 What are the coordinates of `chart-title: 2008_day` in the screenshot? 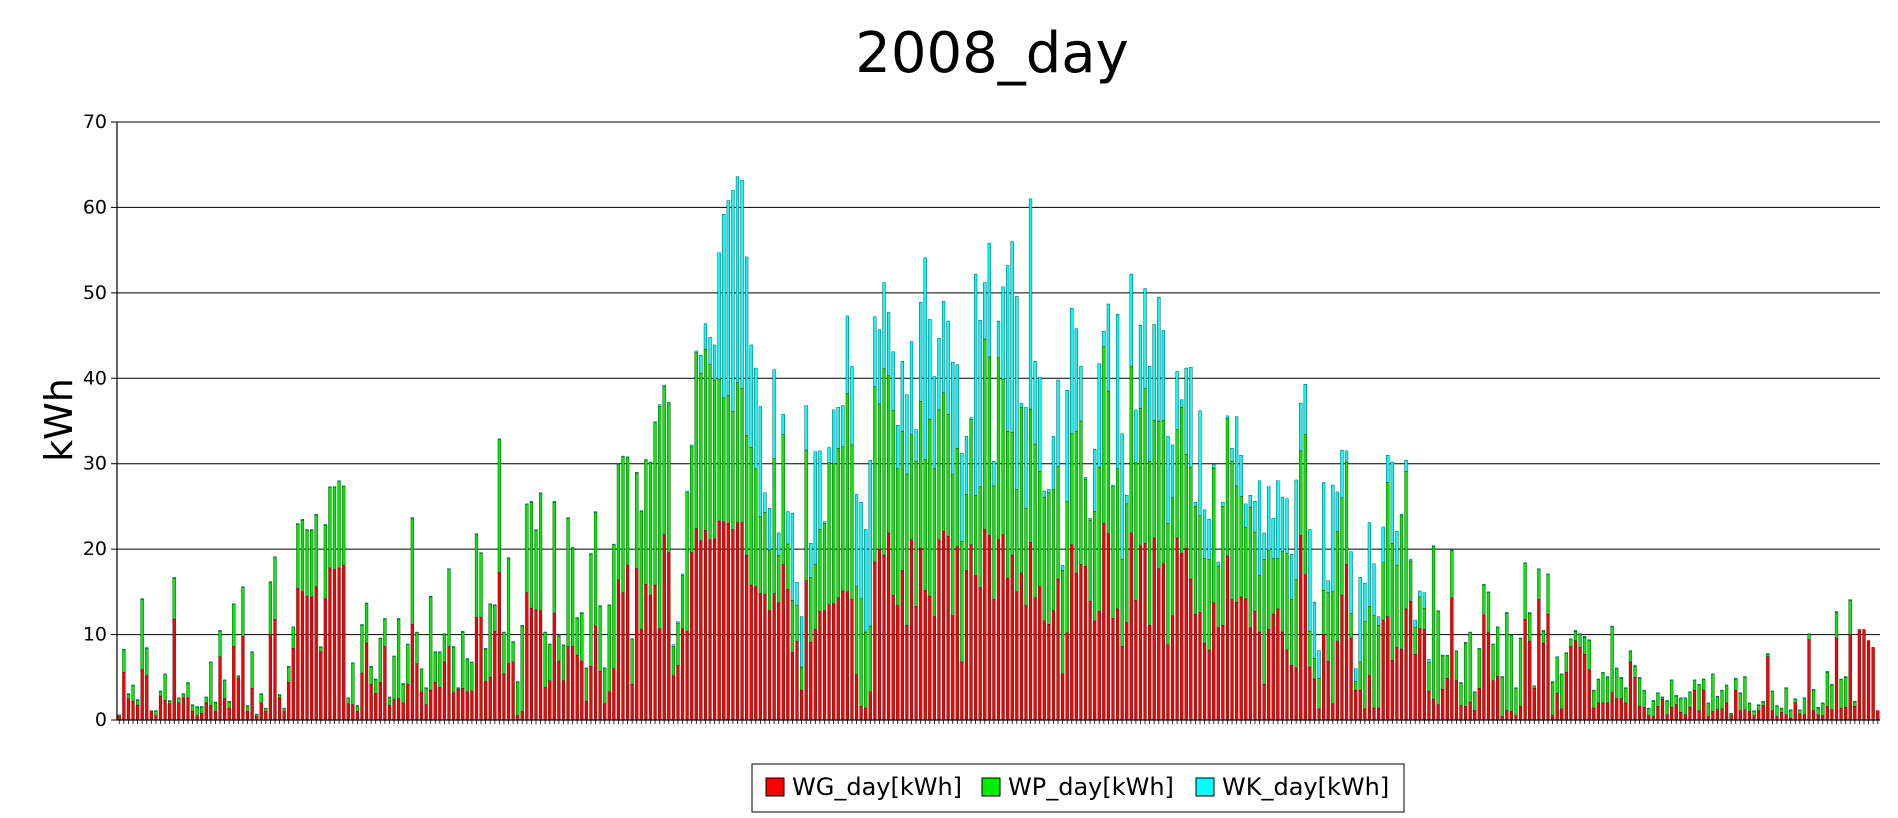 It's located at (992, 53).